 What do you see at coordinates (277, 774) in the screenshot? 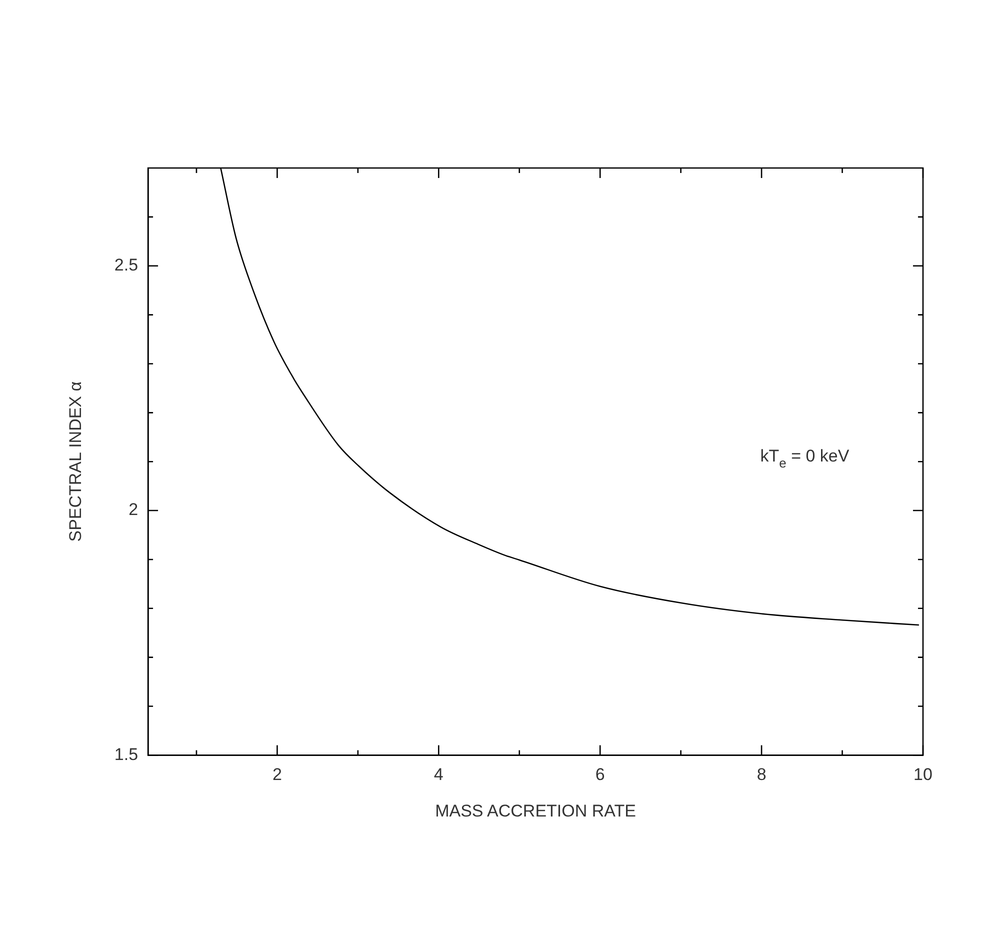
I see `x-tick-label: 2` at bounding box center [277, 774].